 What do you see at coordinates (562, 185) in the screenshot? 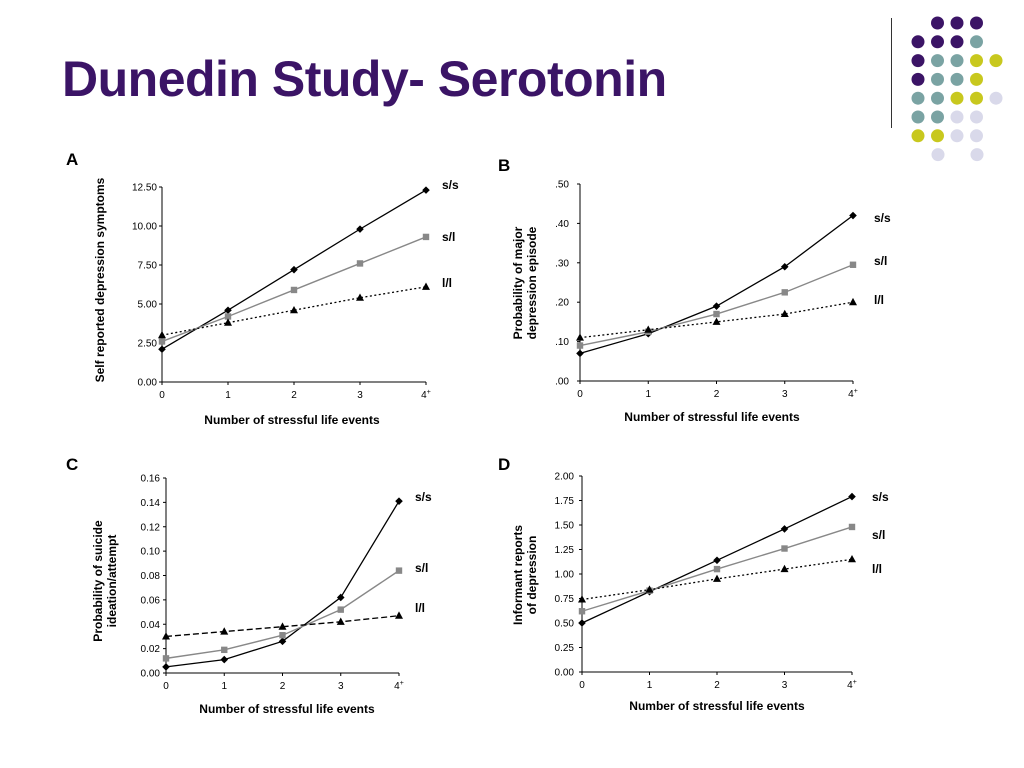
I see `y-tick-label: .50` at bounding box center [562, 185].